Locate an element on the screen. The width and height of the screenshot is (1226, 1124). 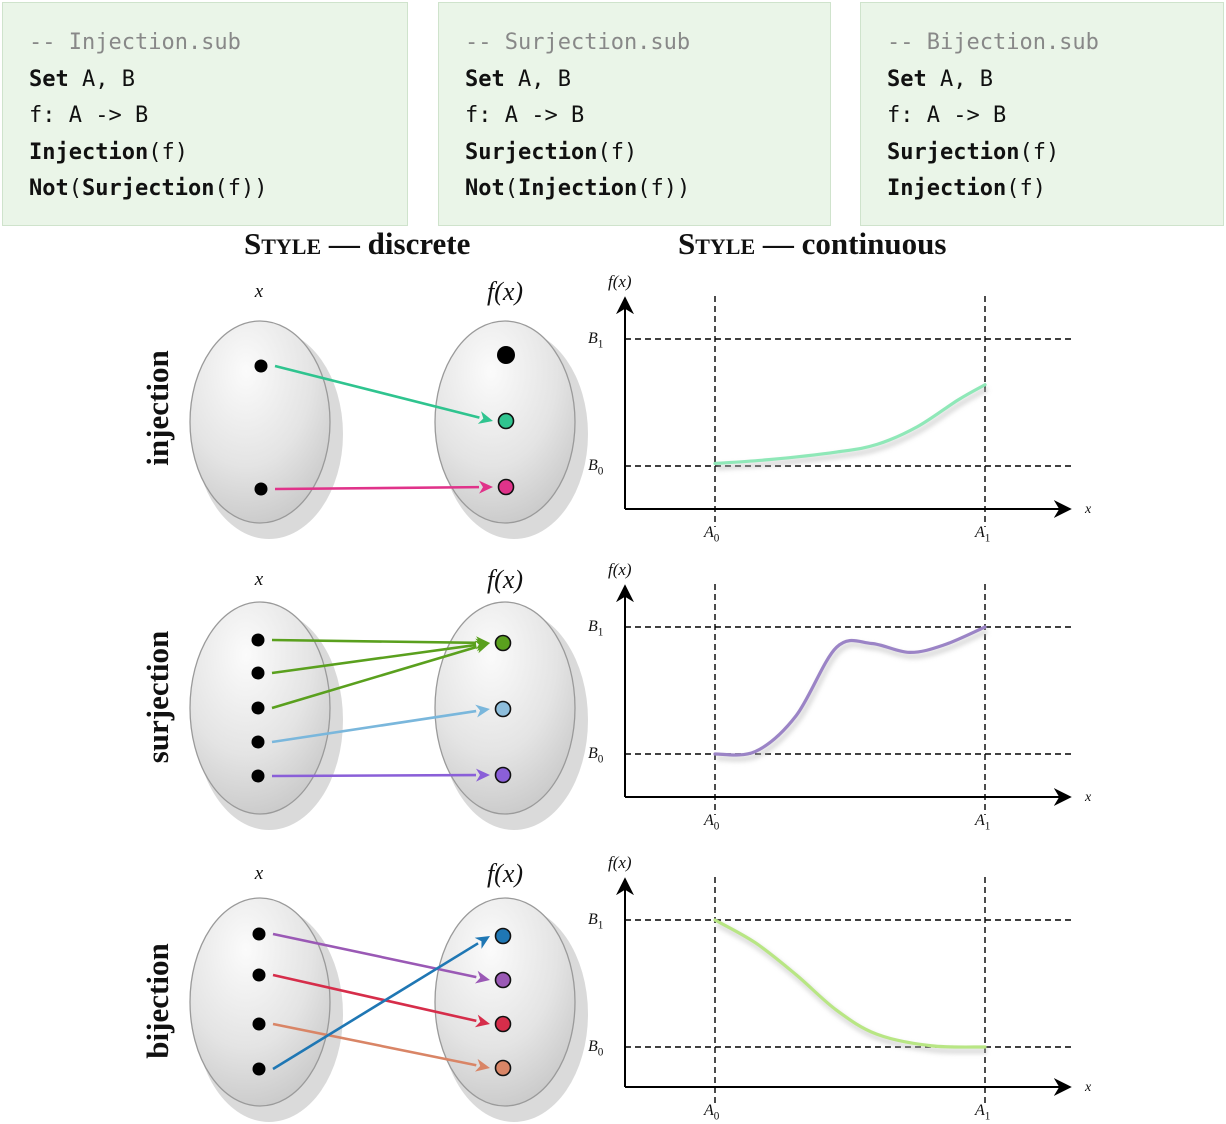
code-line: Not(Surjection(f)) is located at coordinates (148, 188).